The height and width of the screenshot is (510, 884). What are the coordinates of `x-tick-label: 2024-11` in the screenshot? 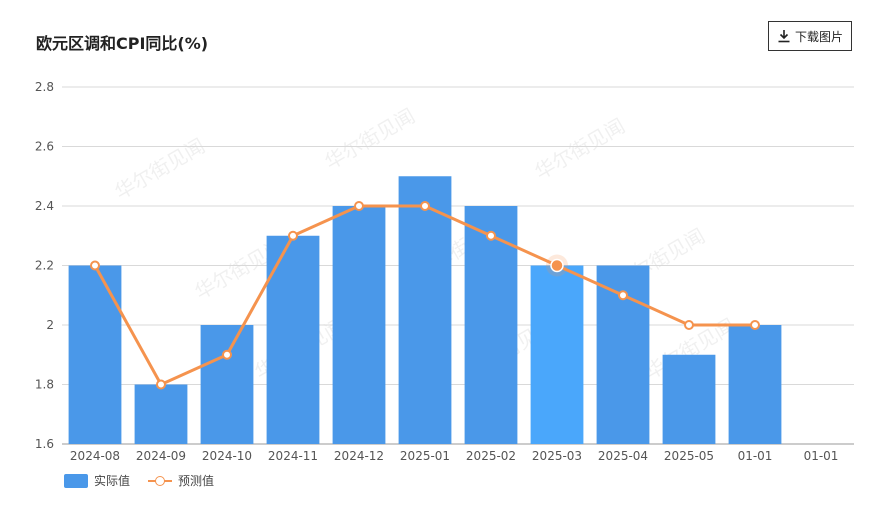 It's located at (293, 456).